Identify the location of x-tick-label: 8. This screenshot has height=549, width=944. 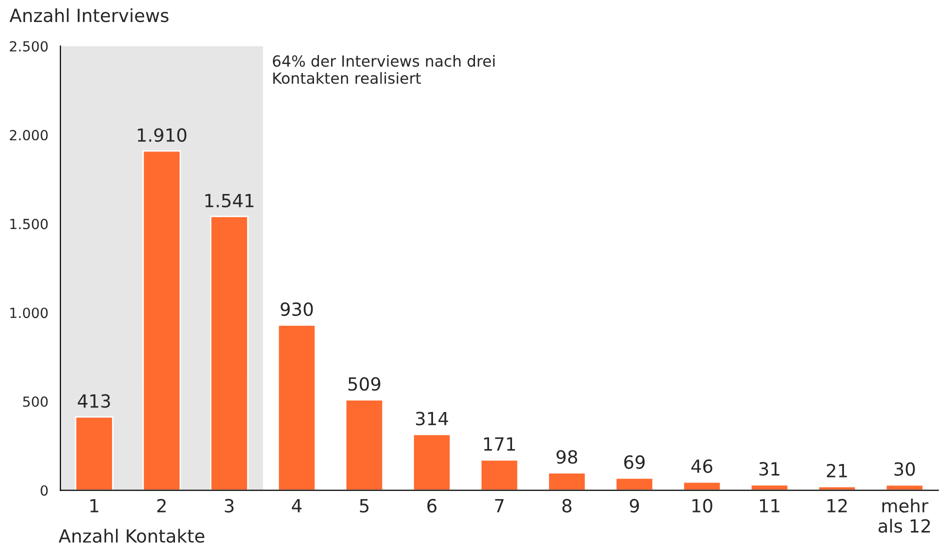
(567, 505).